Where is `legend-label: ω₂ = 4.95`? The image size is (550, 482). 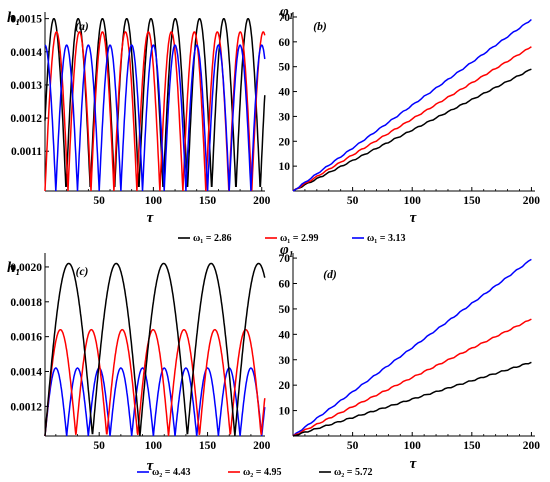
legend-label: ω₂ = 4.95 is located at coordinates (262, 472).